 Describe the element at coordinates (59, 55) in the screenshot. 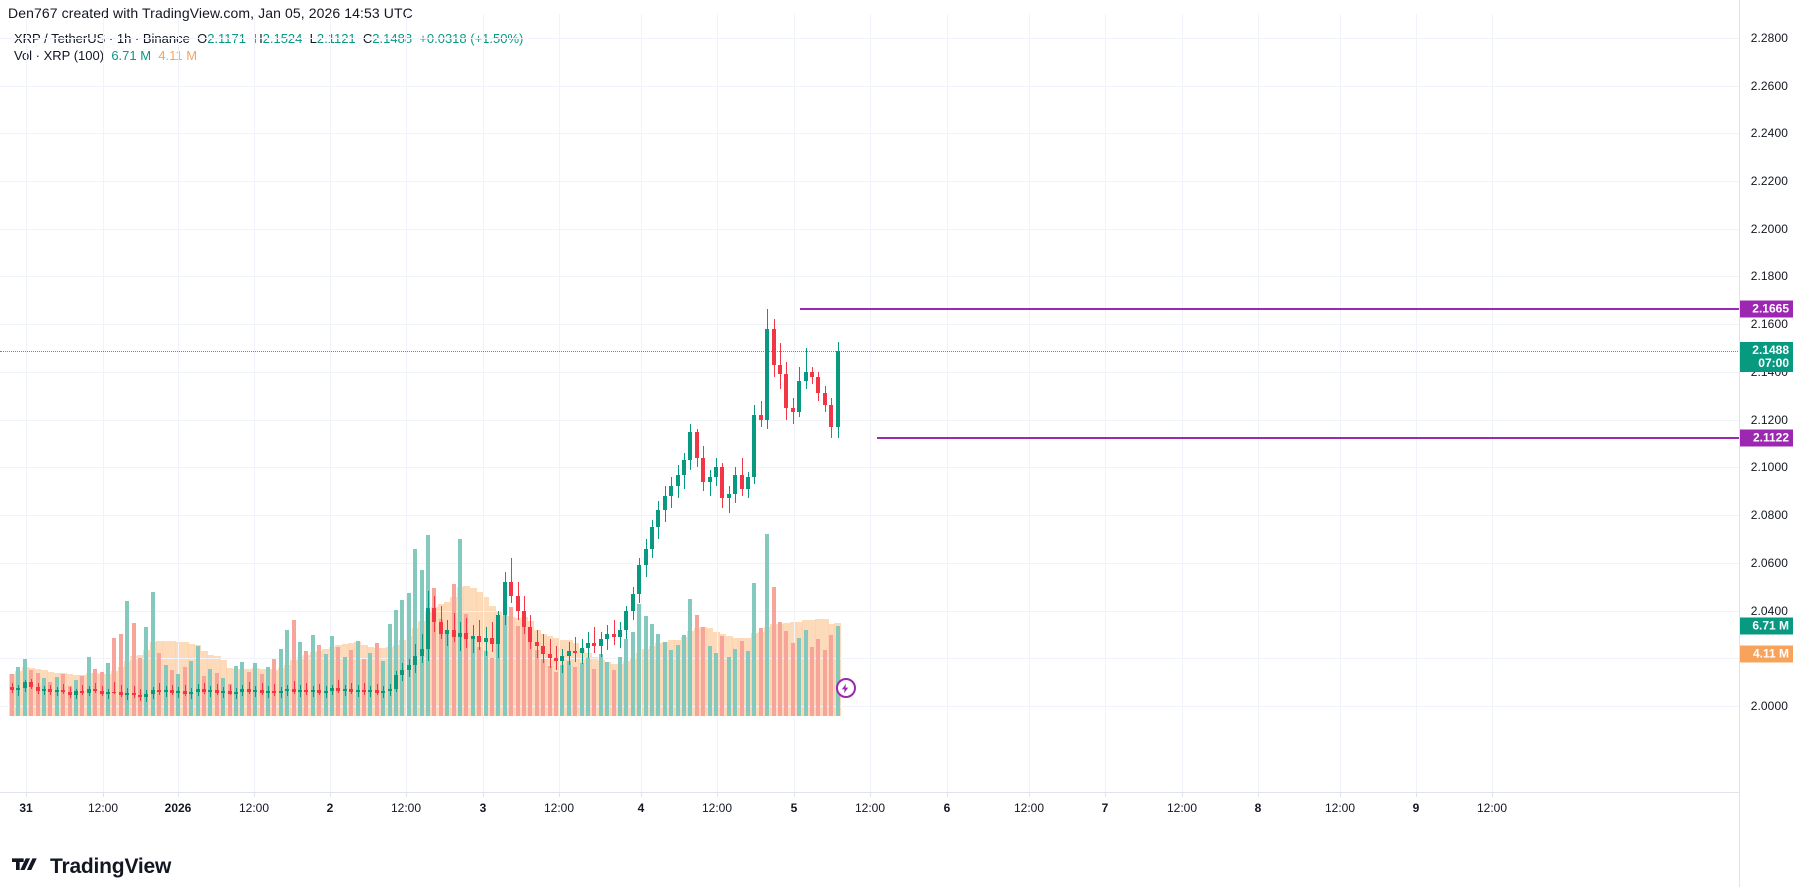

I see `legend-volume-title: Vol · XRP (100)` at that location.